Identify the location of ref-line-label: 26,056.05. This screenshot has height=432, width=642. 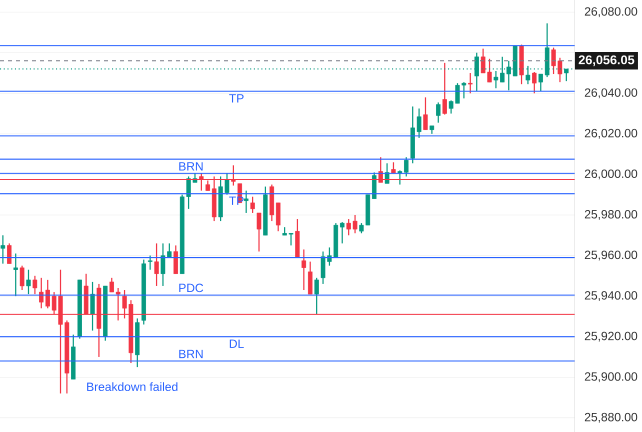
(606, 60).